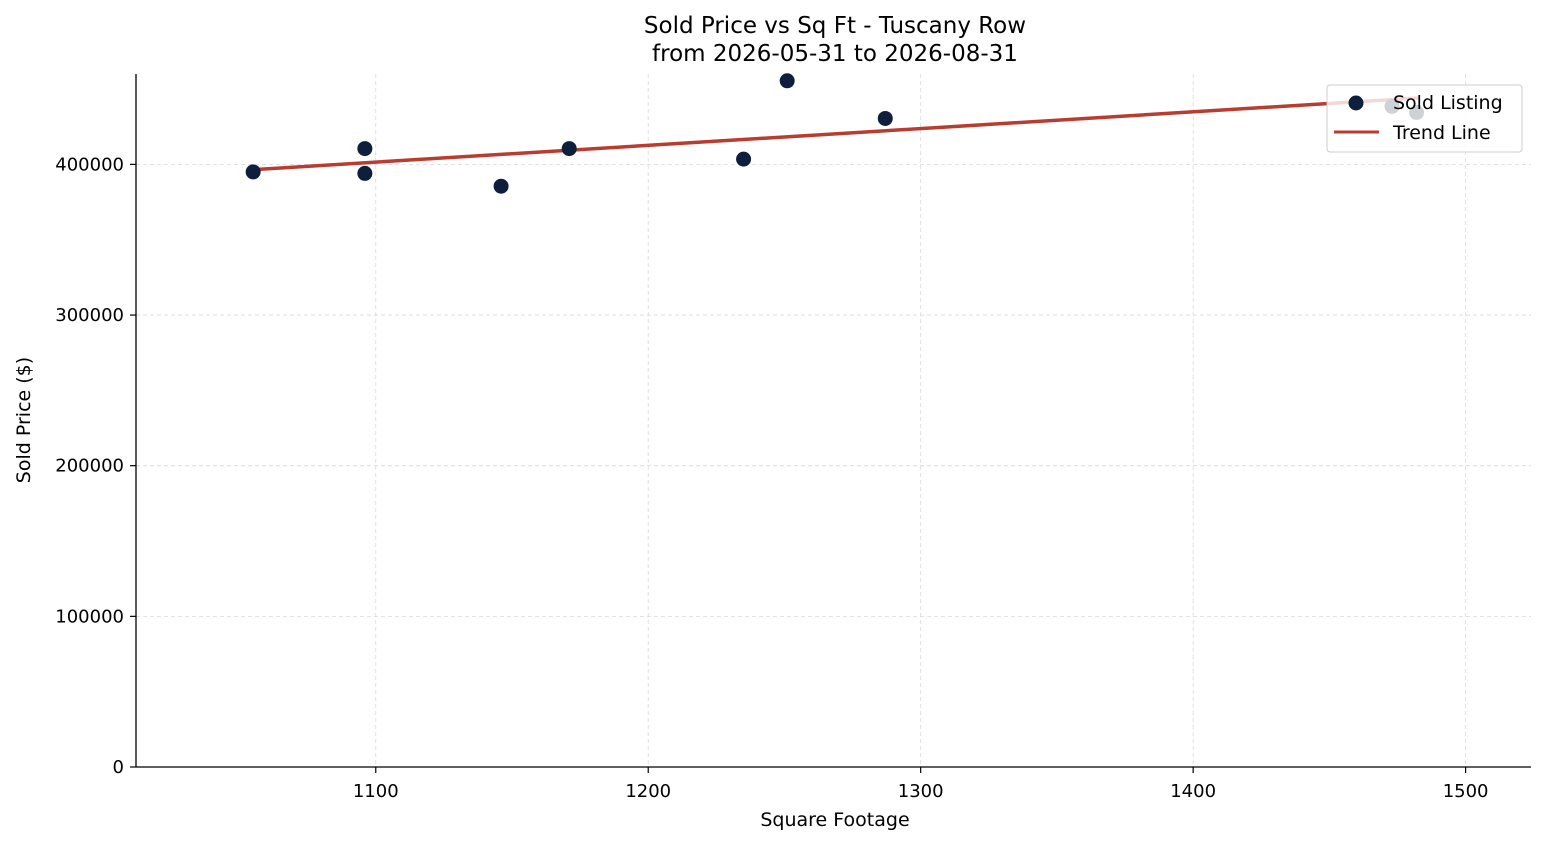 The height and width of the screenshot is (845, 1547). What do you see at coordinates (89, 466) in the screenshot?
I see `y-tick-label: 200000` at bounding box center [89, 466].